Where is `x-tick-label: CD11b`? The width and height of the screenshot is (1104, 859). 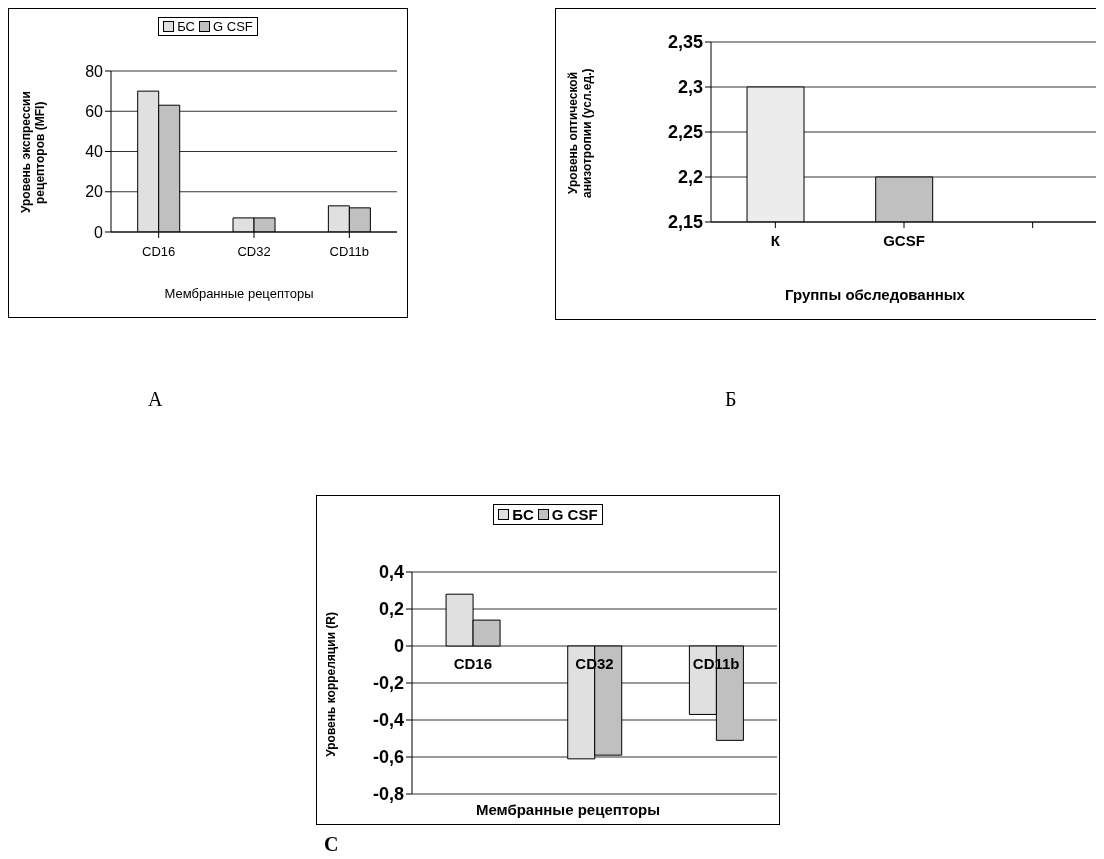
x-tick-label: CD11b is located at coordinates (349, 251).